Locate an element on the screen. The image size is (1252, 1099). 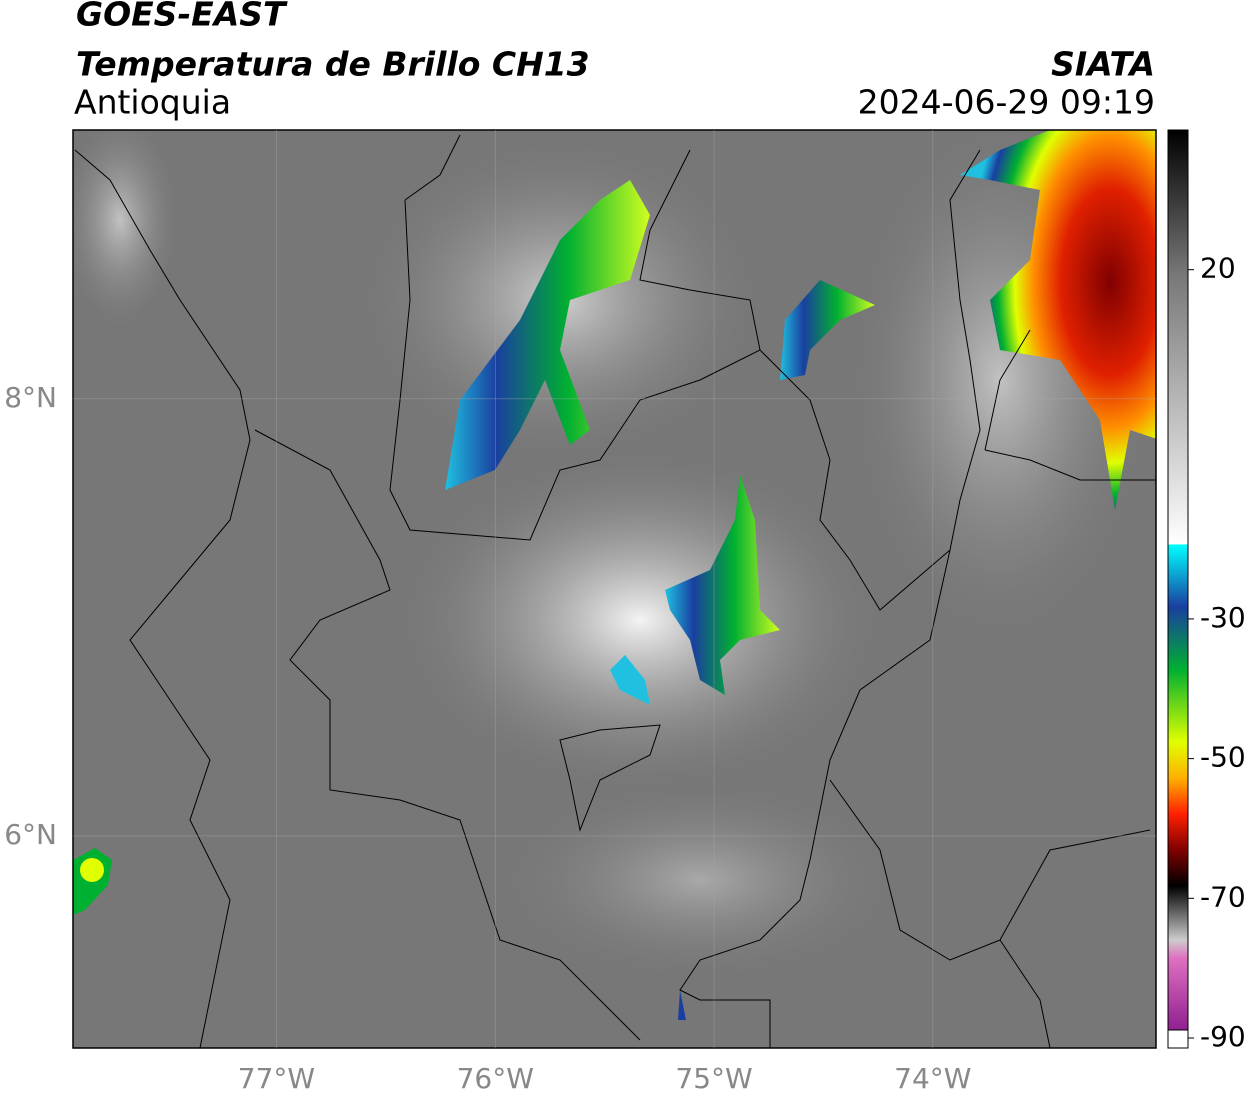
colorbar-tick-label: -70 is located at coordinates (1223, 896).